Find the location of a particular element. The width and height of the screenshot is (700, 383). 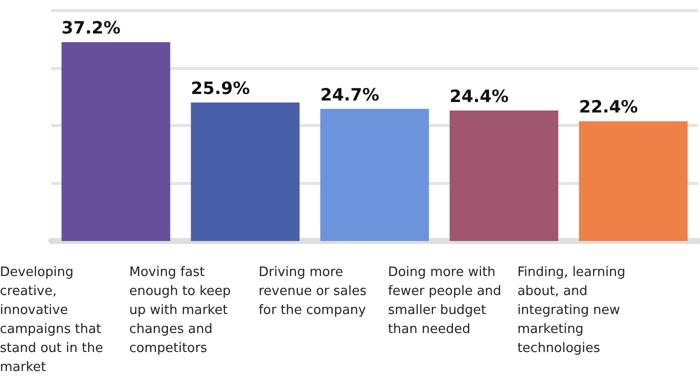

x-tick-label: Driving more revenue or sales for the company is located at coordinates (314, 291).